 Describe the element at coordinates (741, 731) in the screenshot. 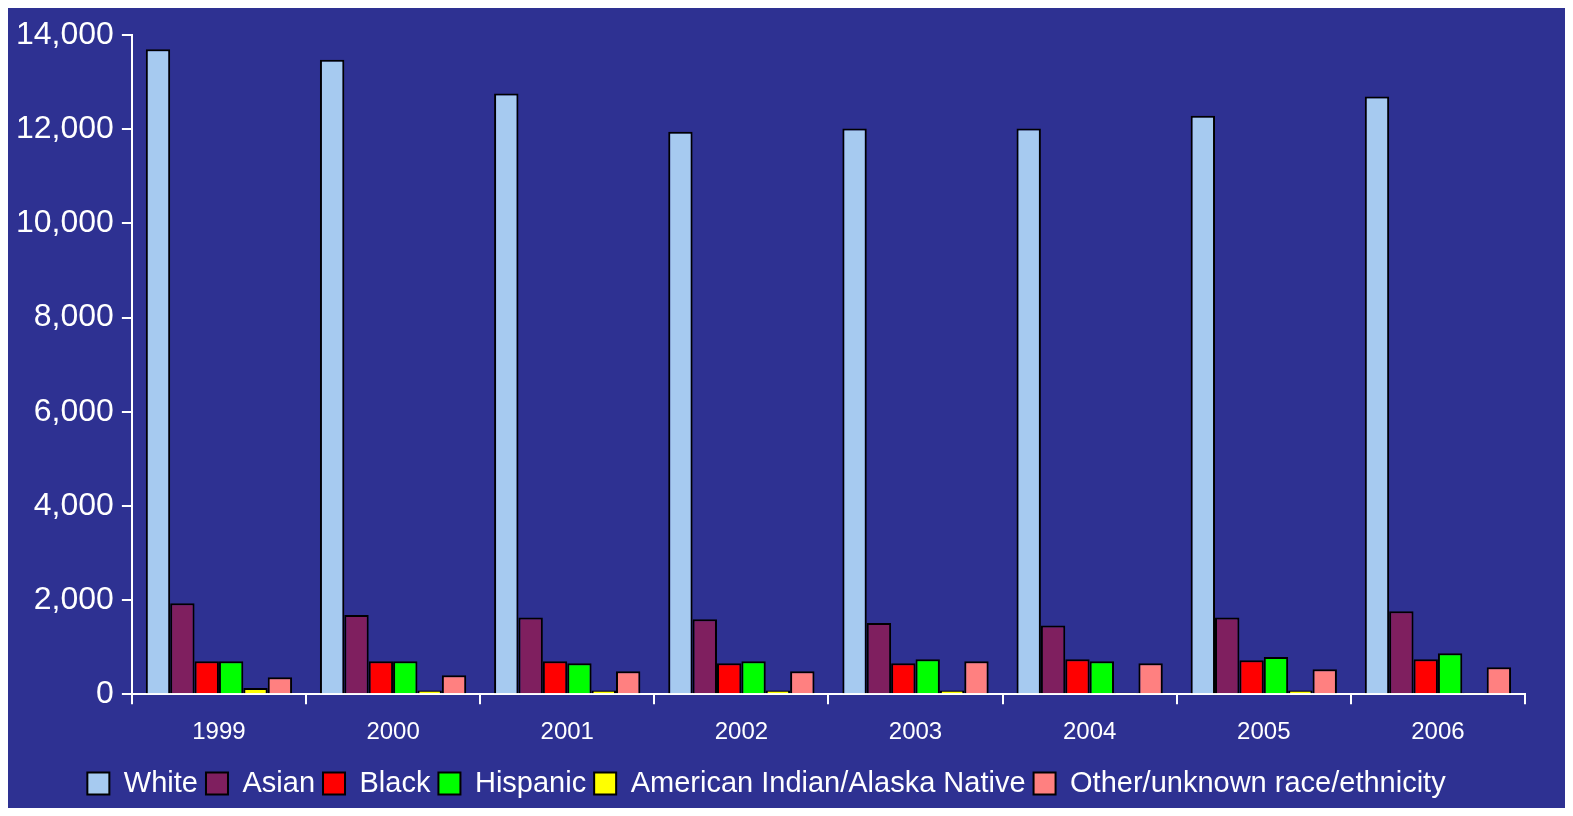

I see `x-tick-label: 2002` at that location.